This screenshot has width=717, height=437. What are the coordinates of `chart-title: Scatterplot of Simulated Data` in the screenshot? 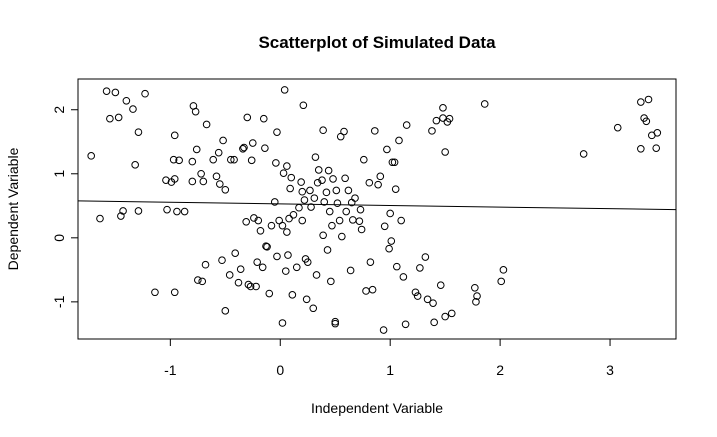 It's located at (377, 42).